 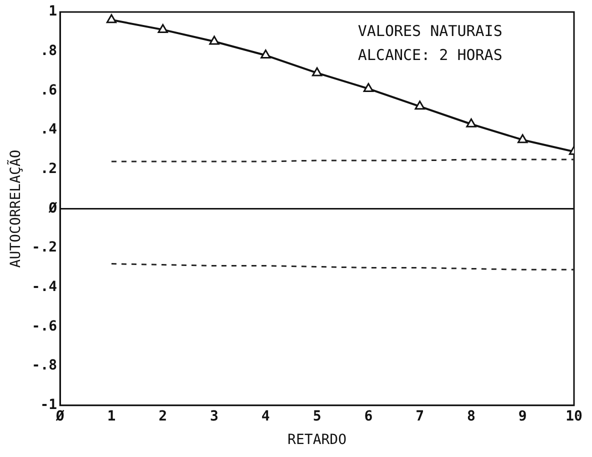 I want to click on y-tick-label: -.6, so click(x=45, y=326).